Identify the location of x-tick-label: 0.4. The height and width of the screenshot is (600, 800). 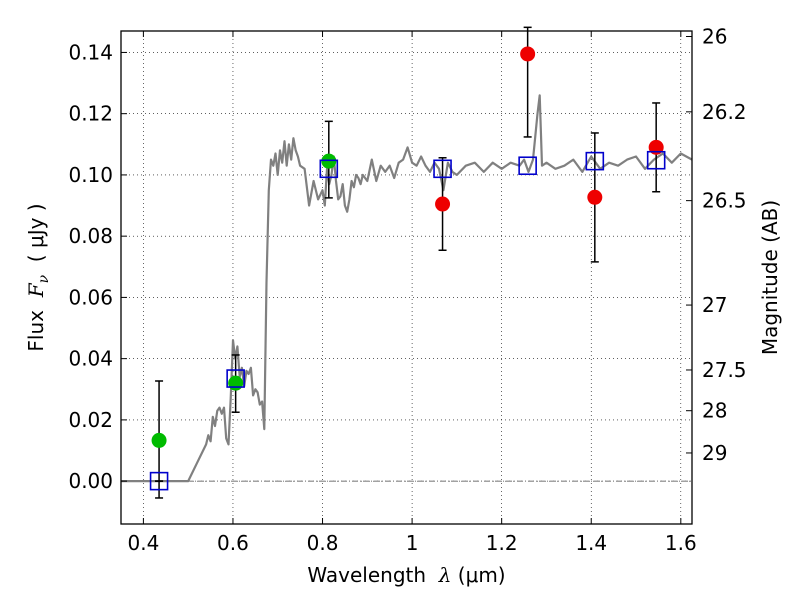
(143, 543).